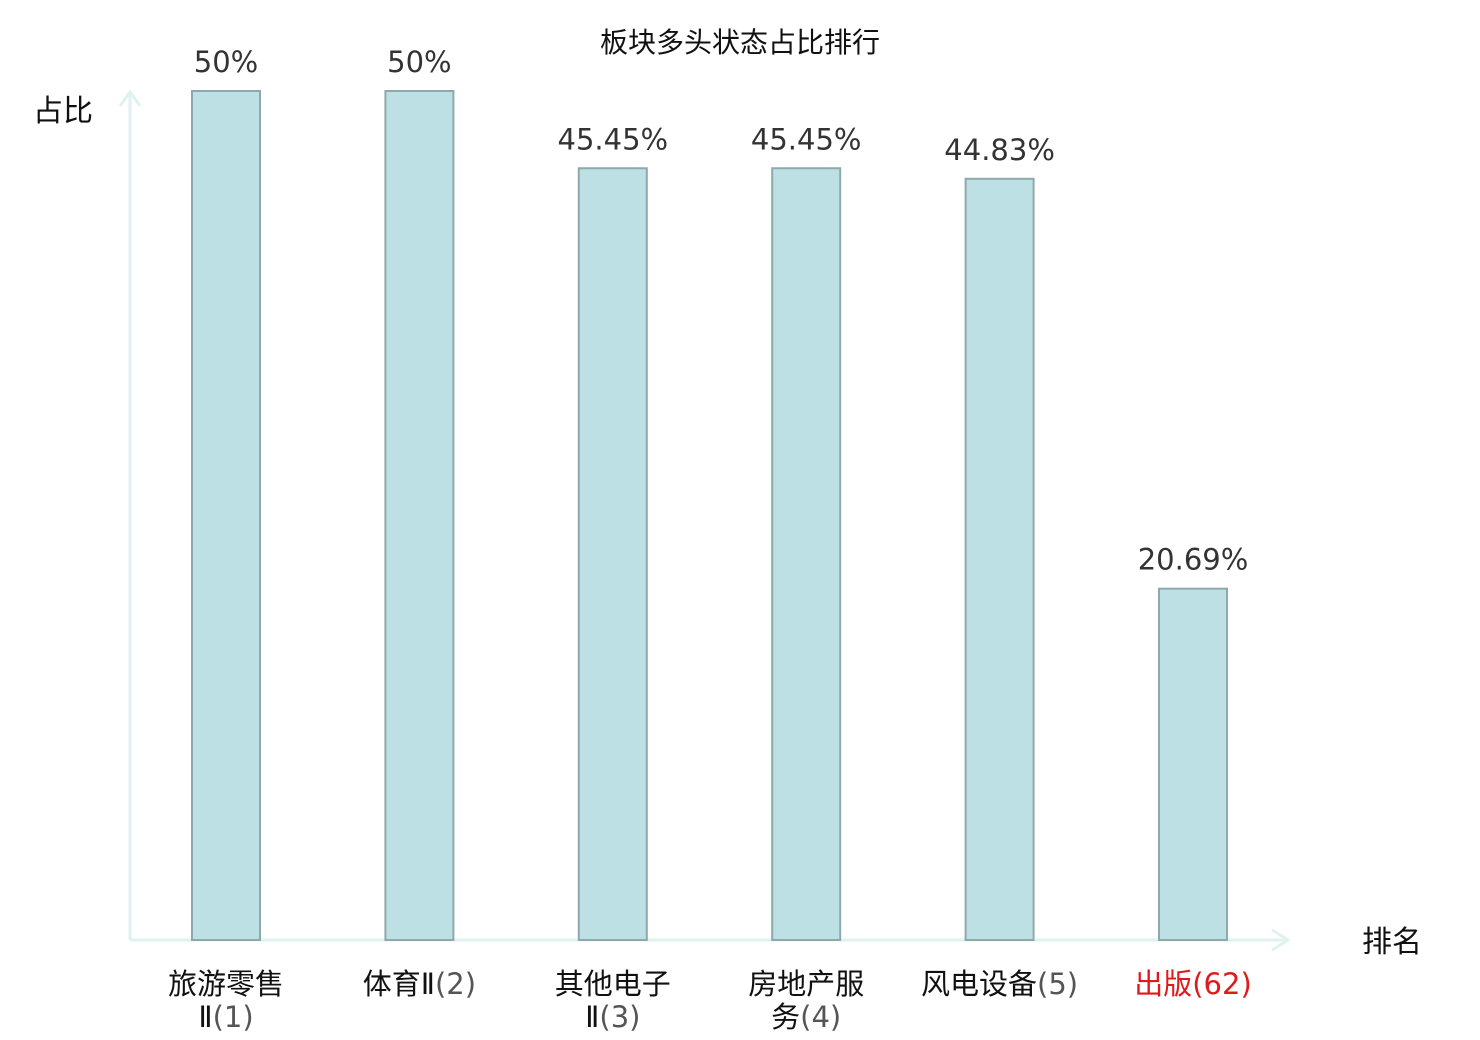  What do you see at coordinates (999, 150) in the screenshot?
I see `value-label-5: 44.83%` at bounding box center [999, 150].